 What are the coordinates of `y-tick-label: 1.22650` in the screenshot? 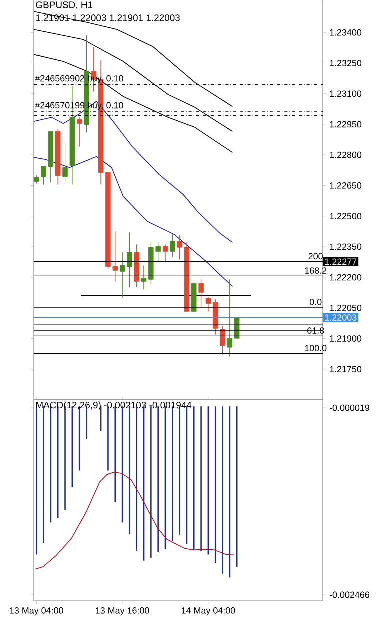 It's located at (346, 185).